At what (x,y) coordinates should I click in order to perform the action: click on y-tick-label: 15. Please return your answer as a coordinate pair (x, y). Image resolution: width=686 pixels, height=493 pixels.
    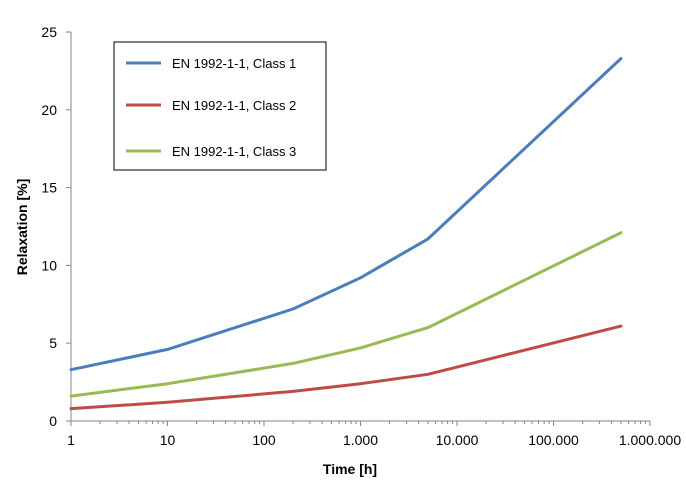
    Looking at the image, I should click on (49, 188).